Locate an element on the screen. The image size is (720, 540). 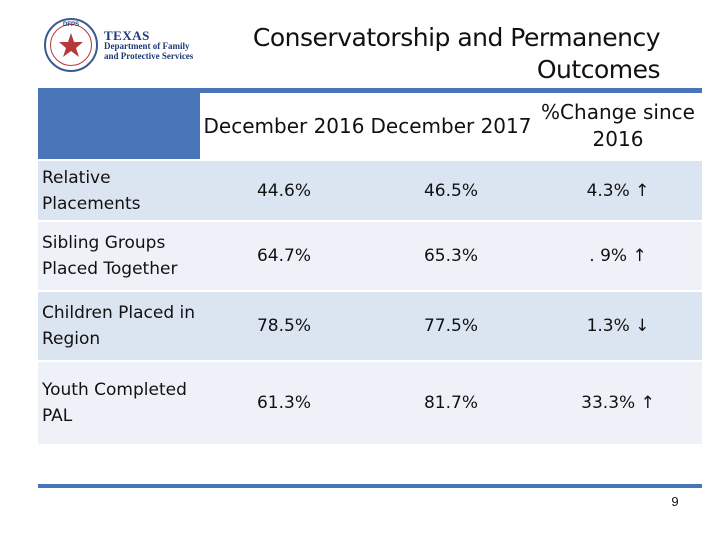
bottom-divider is located at coordinates (370, 486).